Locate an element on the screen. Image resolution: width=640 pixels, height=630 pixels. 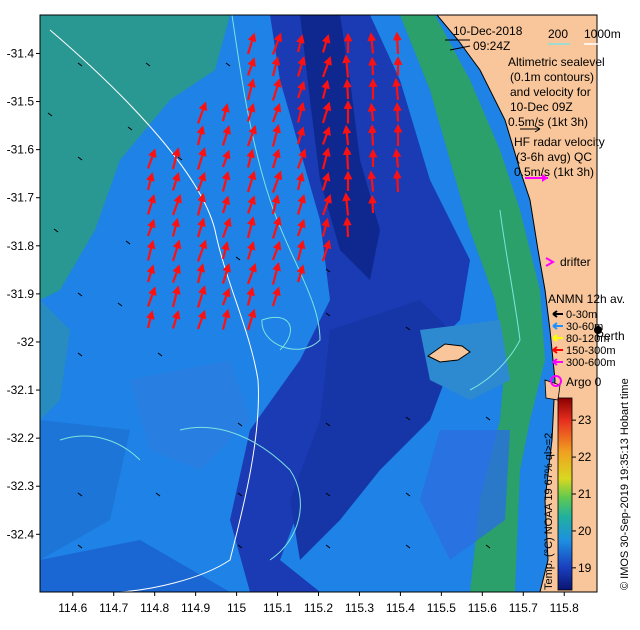
x-tick-label: 115.8 is located at coordinates (564, 608).